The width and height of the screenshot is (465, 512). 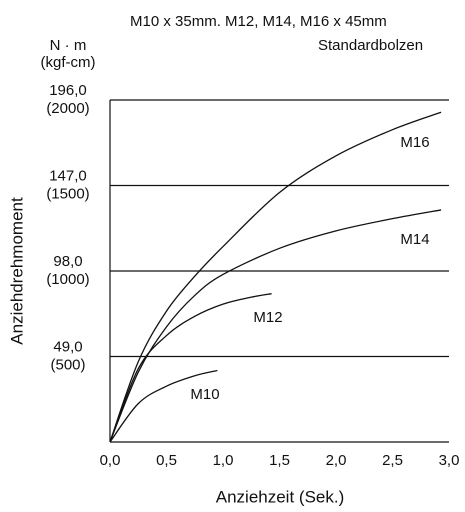 What do you see at coordinates (68, 62) in the screenshot?
I see `y-unit-secondary: (kgf-cm)` at bounding box center [68, 62].